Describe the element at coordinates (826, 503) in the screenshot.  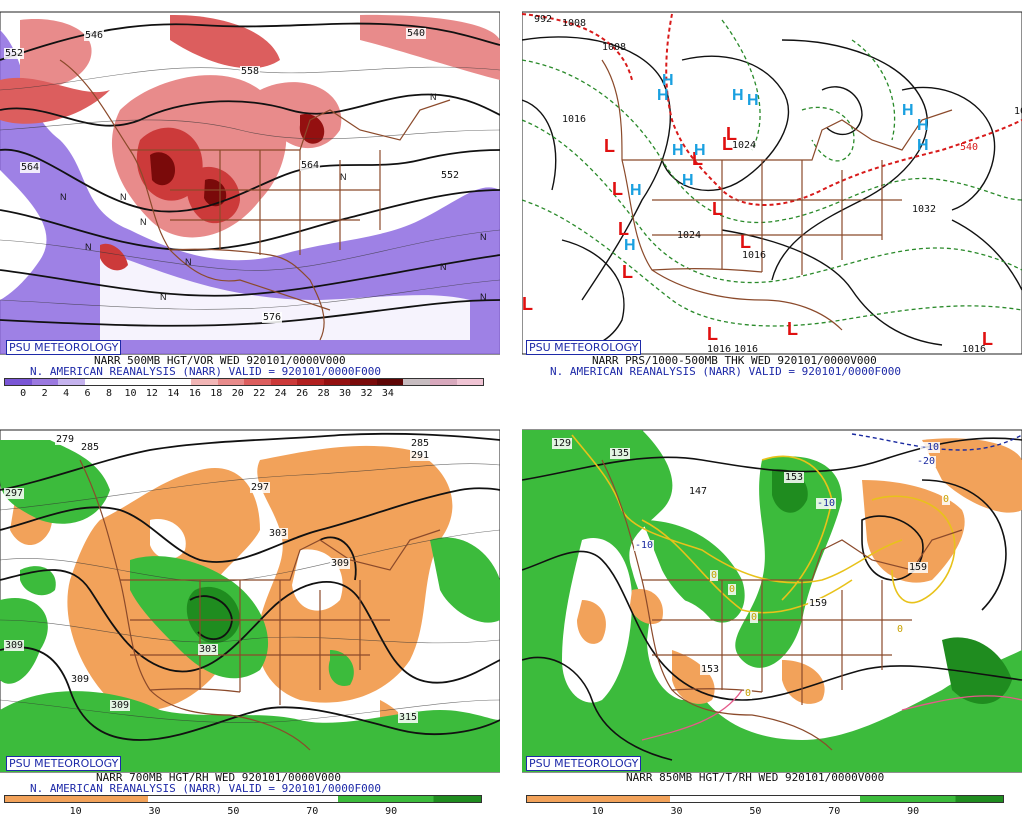
I see `contour-label: -10` at that location.